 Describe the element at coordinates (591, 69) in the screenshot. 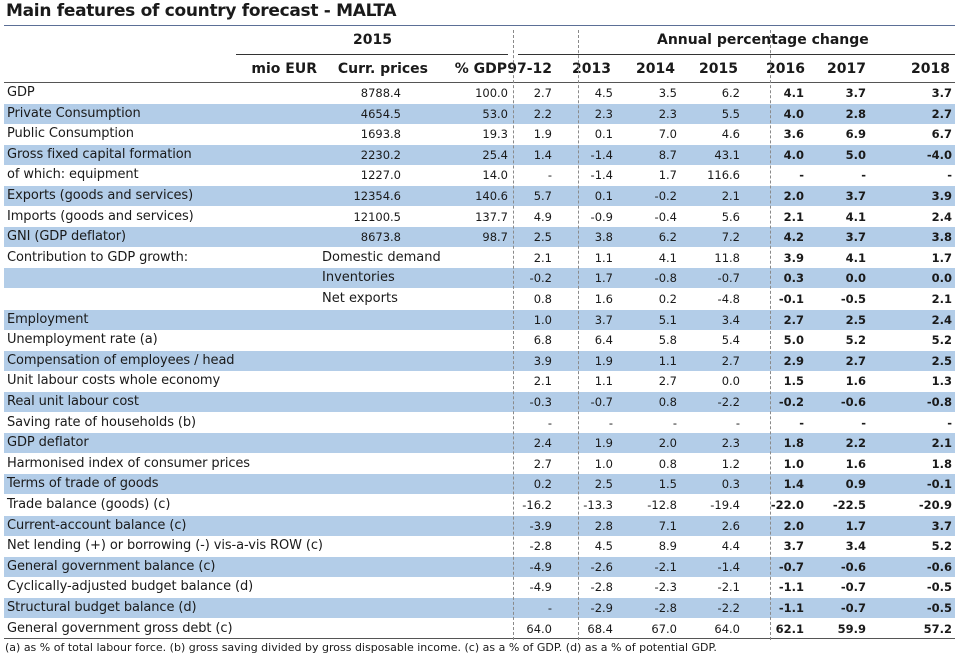

I see `col-2013-header: 2013` at that location.